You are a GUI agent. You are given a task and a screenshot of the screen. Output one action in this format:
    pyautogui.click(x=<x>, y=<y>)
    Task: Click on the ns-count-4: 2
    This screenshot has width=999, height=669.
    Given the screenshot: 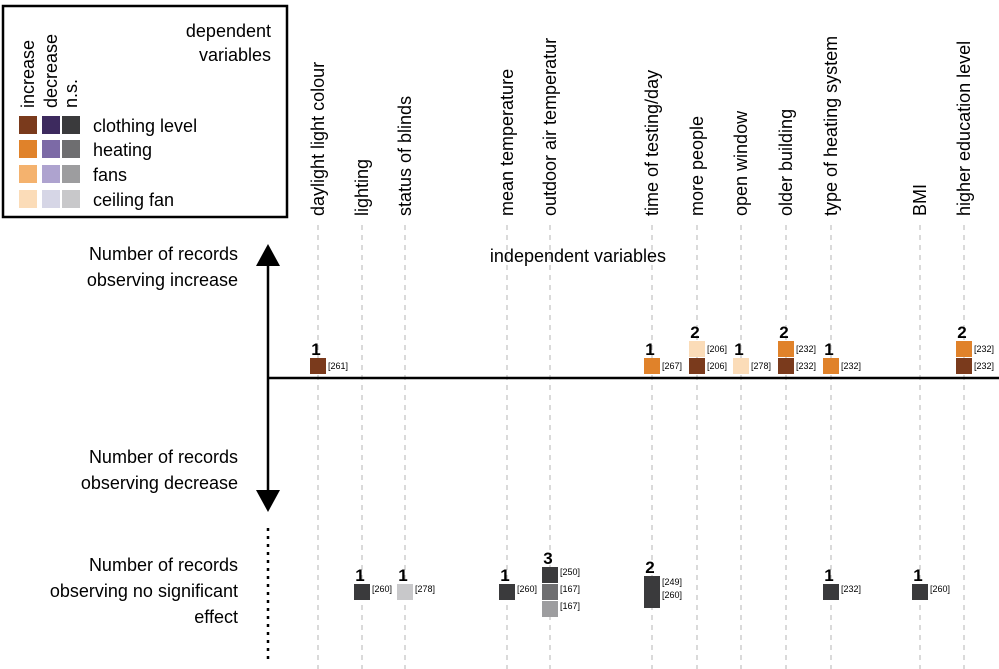 What is the action you would take?
    pyautogui.click(x=649, y=567)
    